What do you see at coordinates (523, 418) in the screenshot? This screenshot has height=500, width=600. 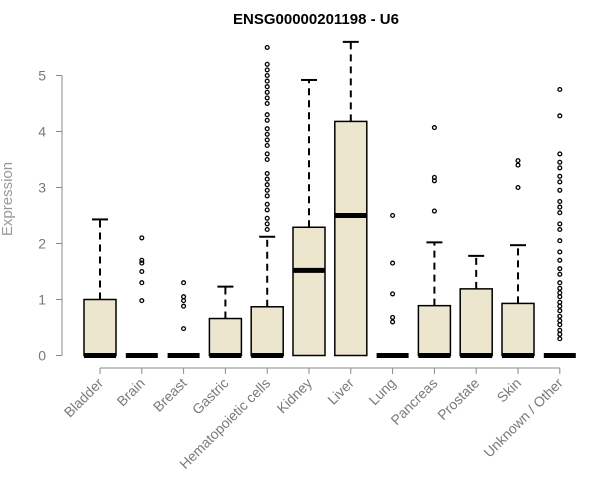 I see `x-tick-label: Unknown / Other` at bounding box center [523, 418].